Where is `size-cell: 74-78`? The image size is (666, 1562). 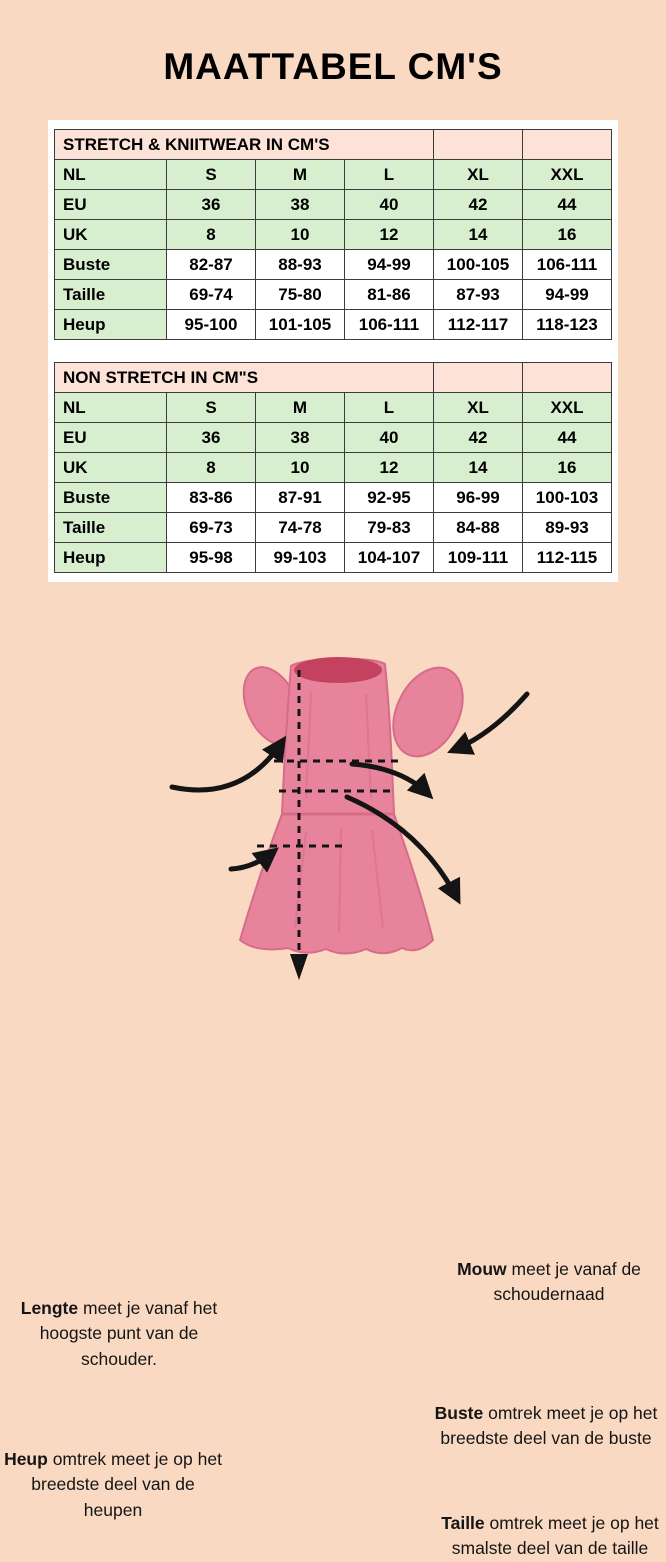
size-cell: 74-78 is located at coordinates (300, 527).